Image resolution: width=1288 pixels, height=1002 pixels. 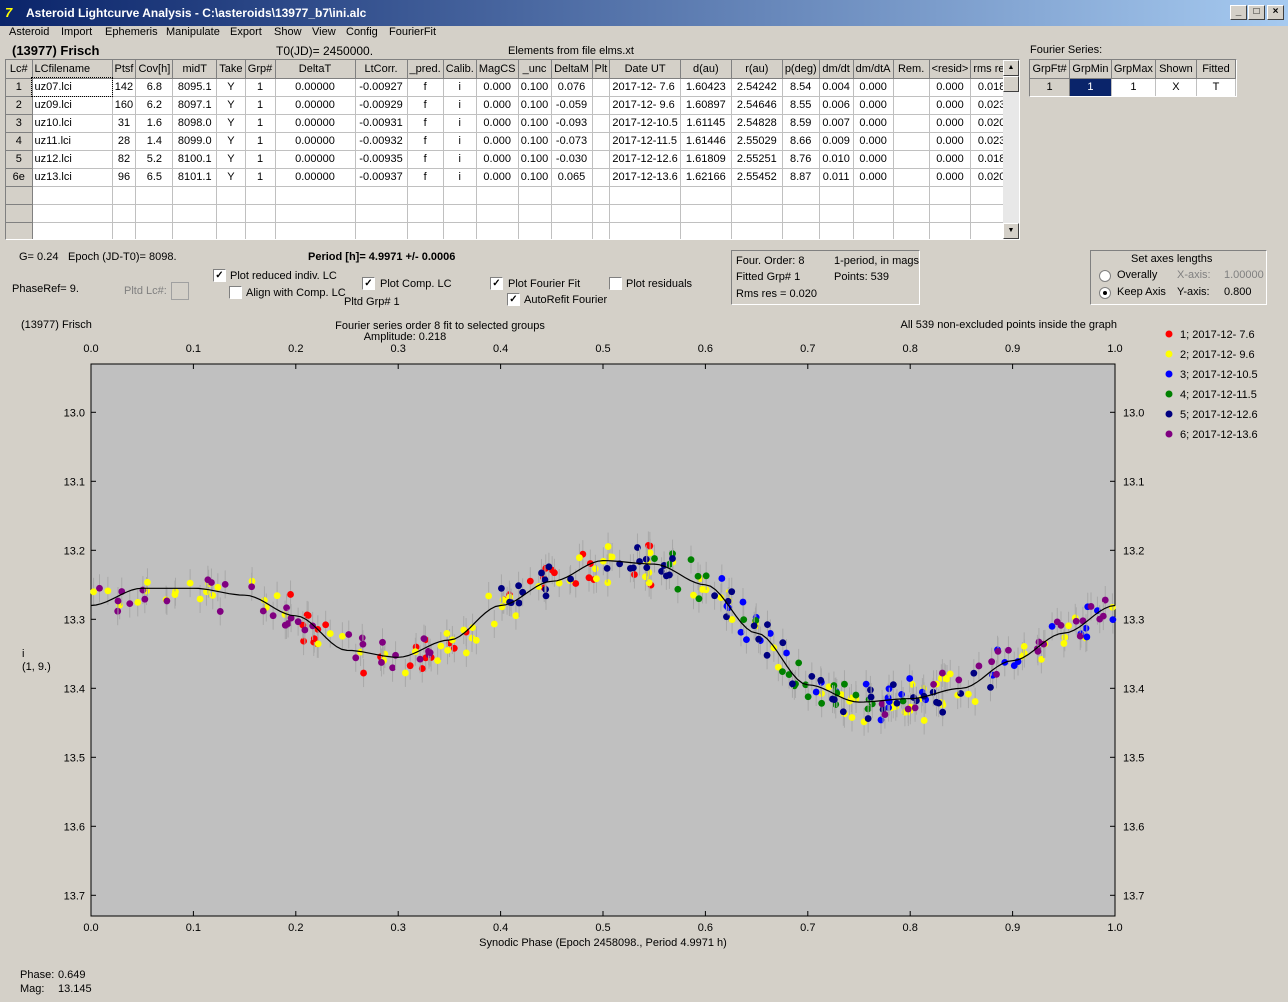 I want to click on column-header: r(au), so click(x=757, y=69).